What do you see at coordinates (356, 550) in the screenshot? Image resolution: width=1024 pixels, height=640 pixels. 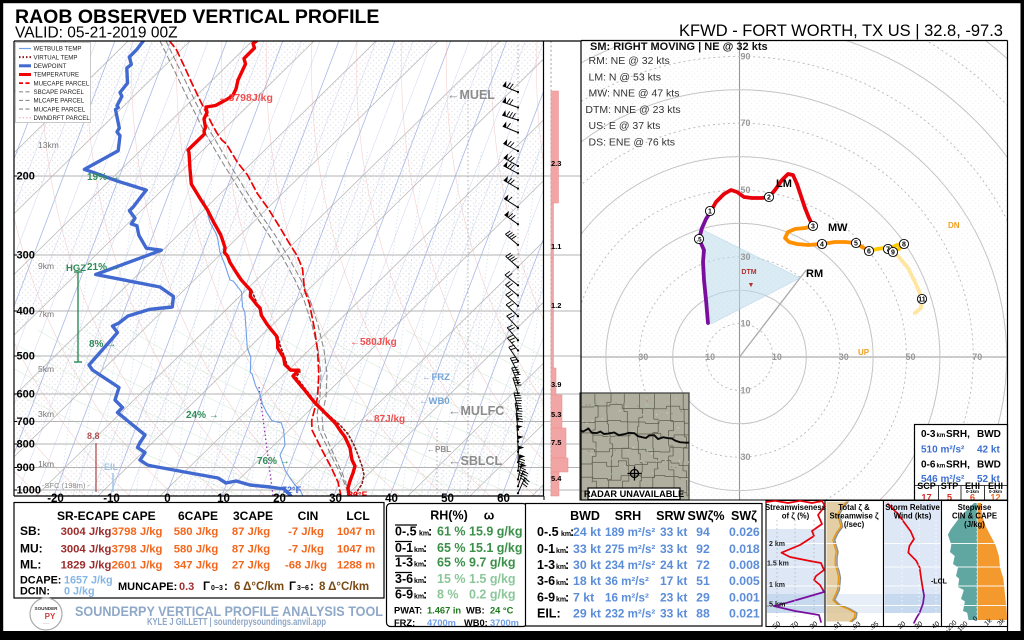 I see `svg-text: 1047 m` at bounding box center [356, 550].